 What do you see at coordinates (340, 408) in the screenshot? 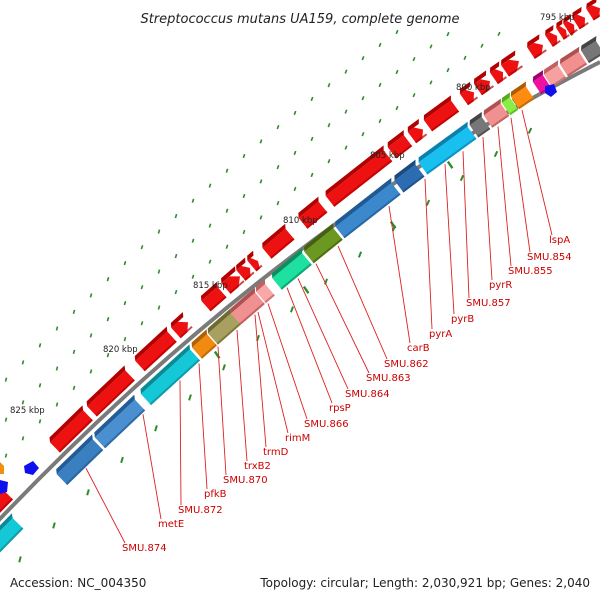
I see `gene-label: rpsP` at bounding box center [340, 408].